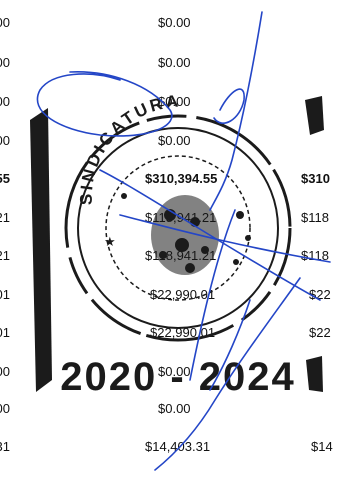  What do you see at coordinates (5, 371) in the screenshot?
I see `row-9-left: 00` at bounding box center [5, 371].